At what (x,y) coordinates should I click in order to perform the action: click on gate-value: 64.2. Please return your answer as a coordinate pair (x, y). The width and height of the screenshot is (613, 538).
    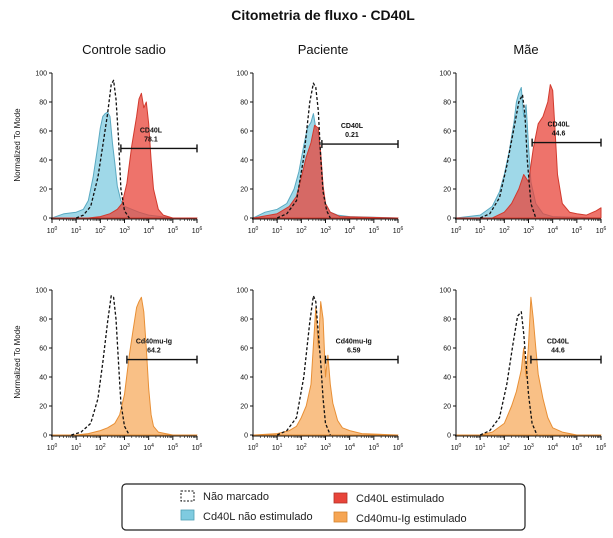
    Looking at the image, I should click on (154, 351).